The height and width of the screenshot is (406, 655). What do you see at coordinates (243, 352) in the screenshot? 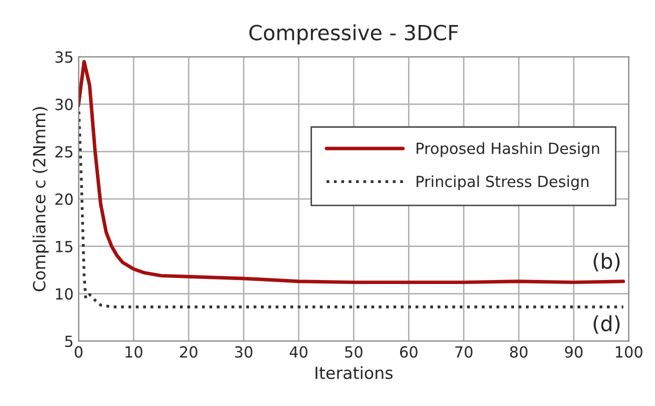
I see `x-tick-label: 30` at bounding box center [243, 352].